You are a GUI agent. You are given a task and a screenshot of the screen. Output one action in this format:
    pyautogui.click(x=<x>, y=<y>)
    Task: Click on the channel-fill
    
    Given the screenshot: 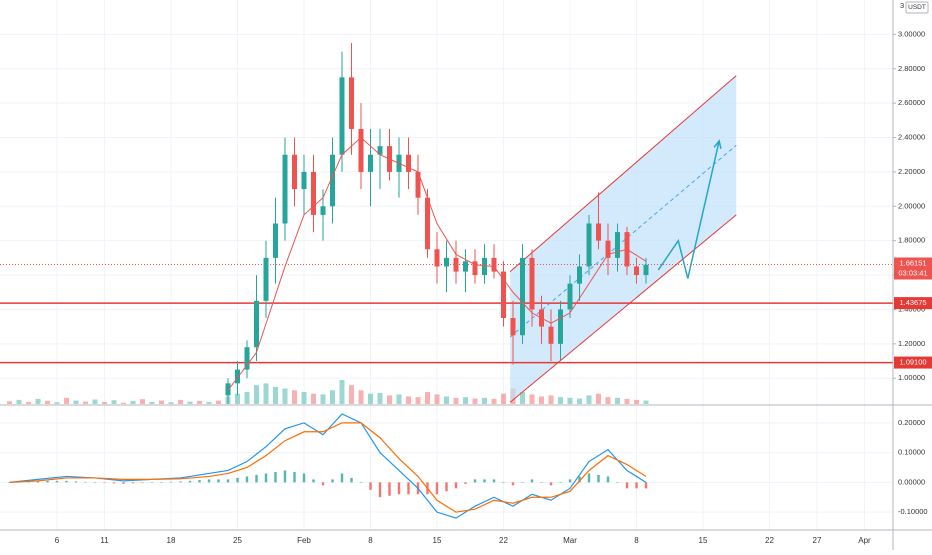 What is the action you would take?
    pyautogui.click(x=623, y=239)
    